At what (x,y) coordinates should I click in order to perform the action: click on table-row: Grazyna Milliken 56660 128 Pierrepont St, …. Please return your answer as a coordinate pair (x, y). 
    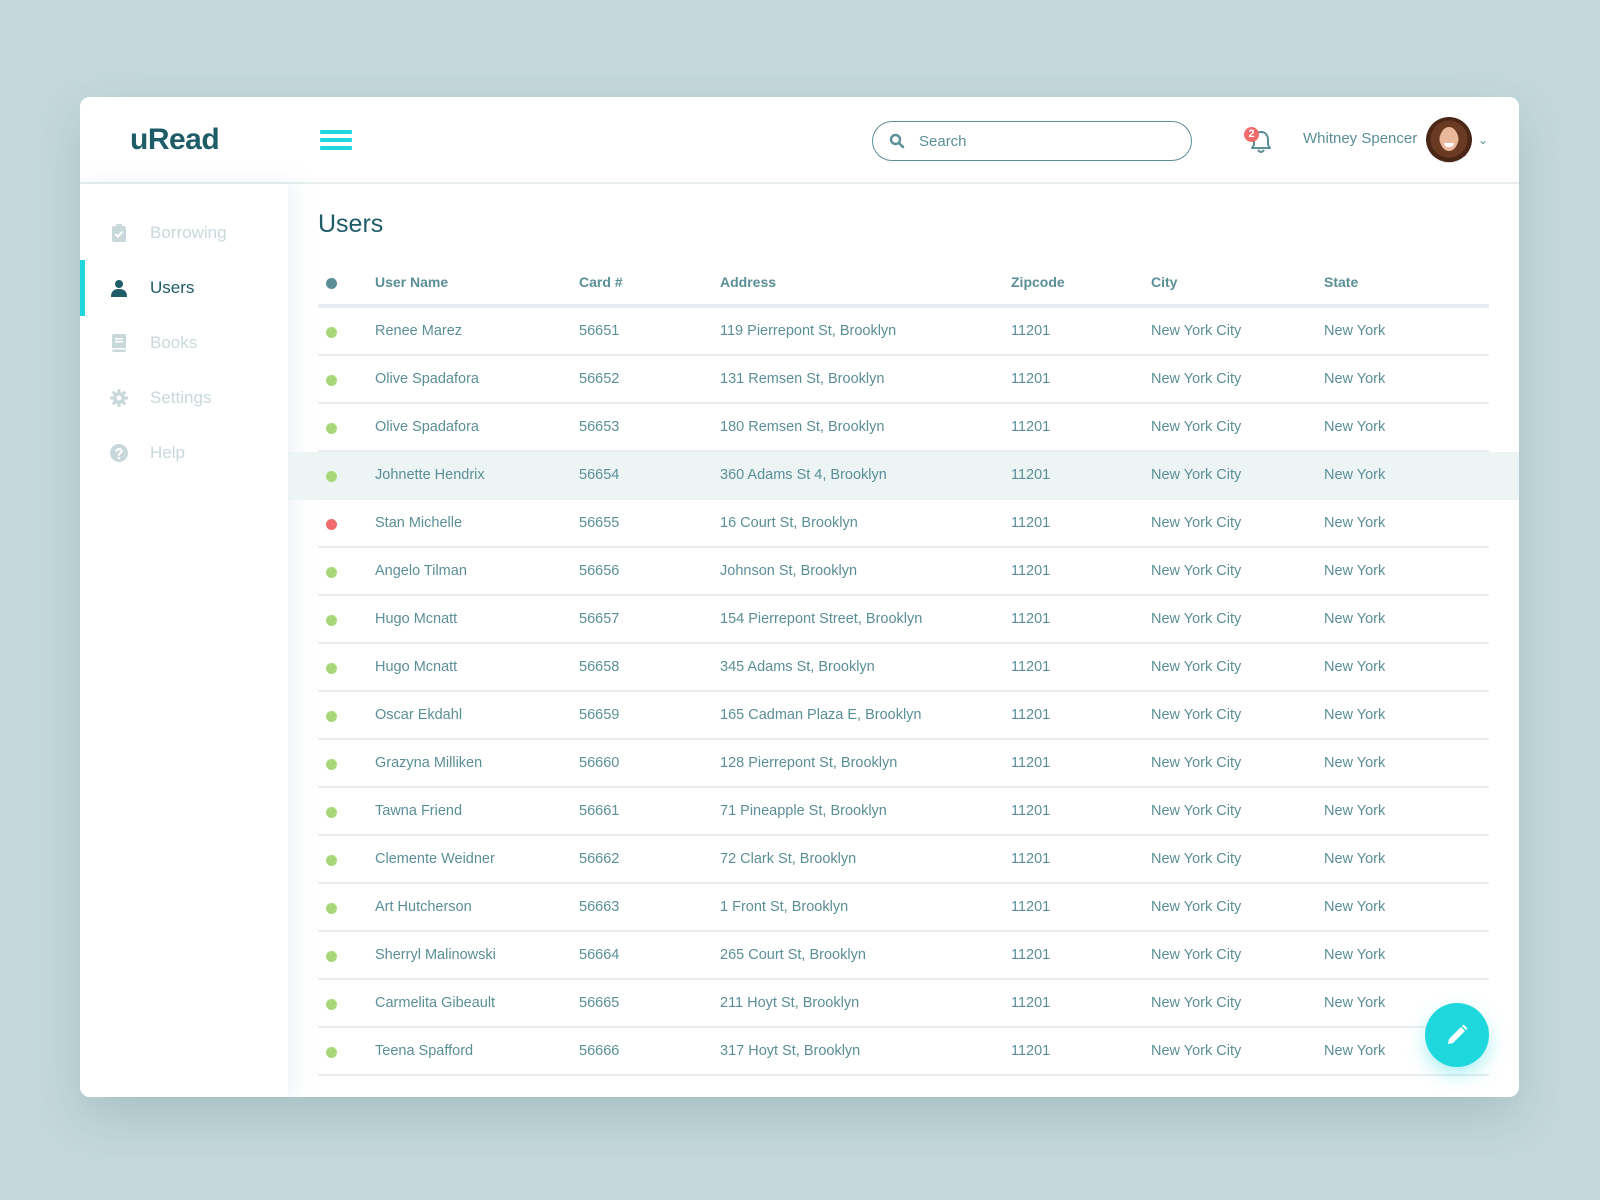
    Looking at the image, I should click on (903, 764).